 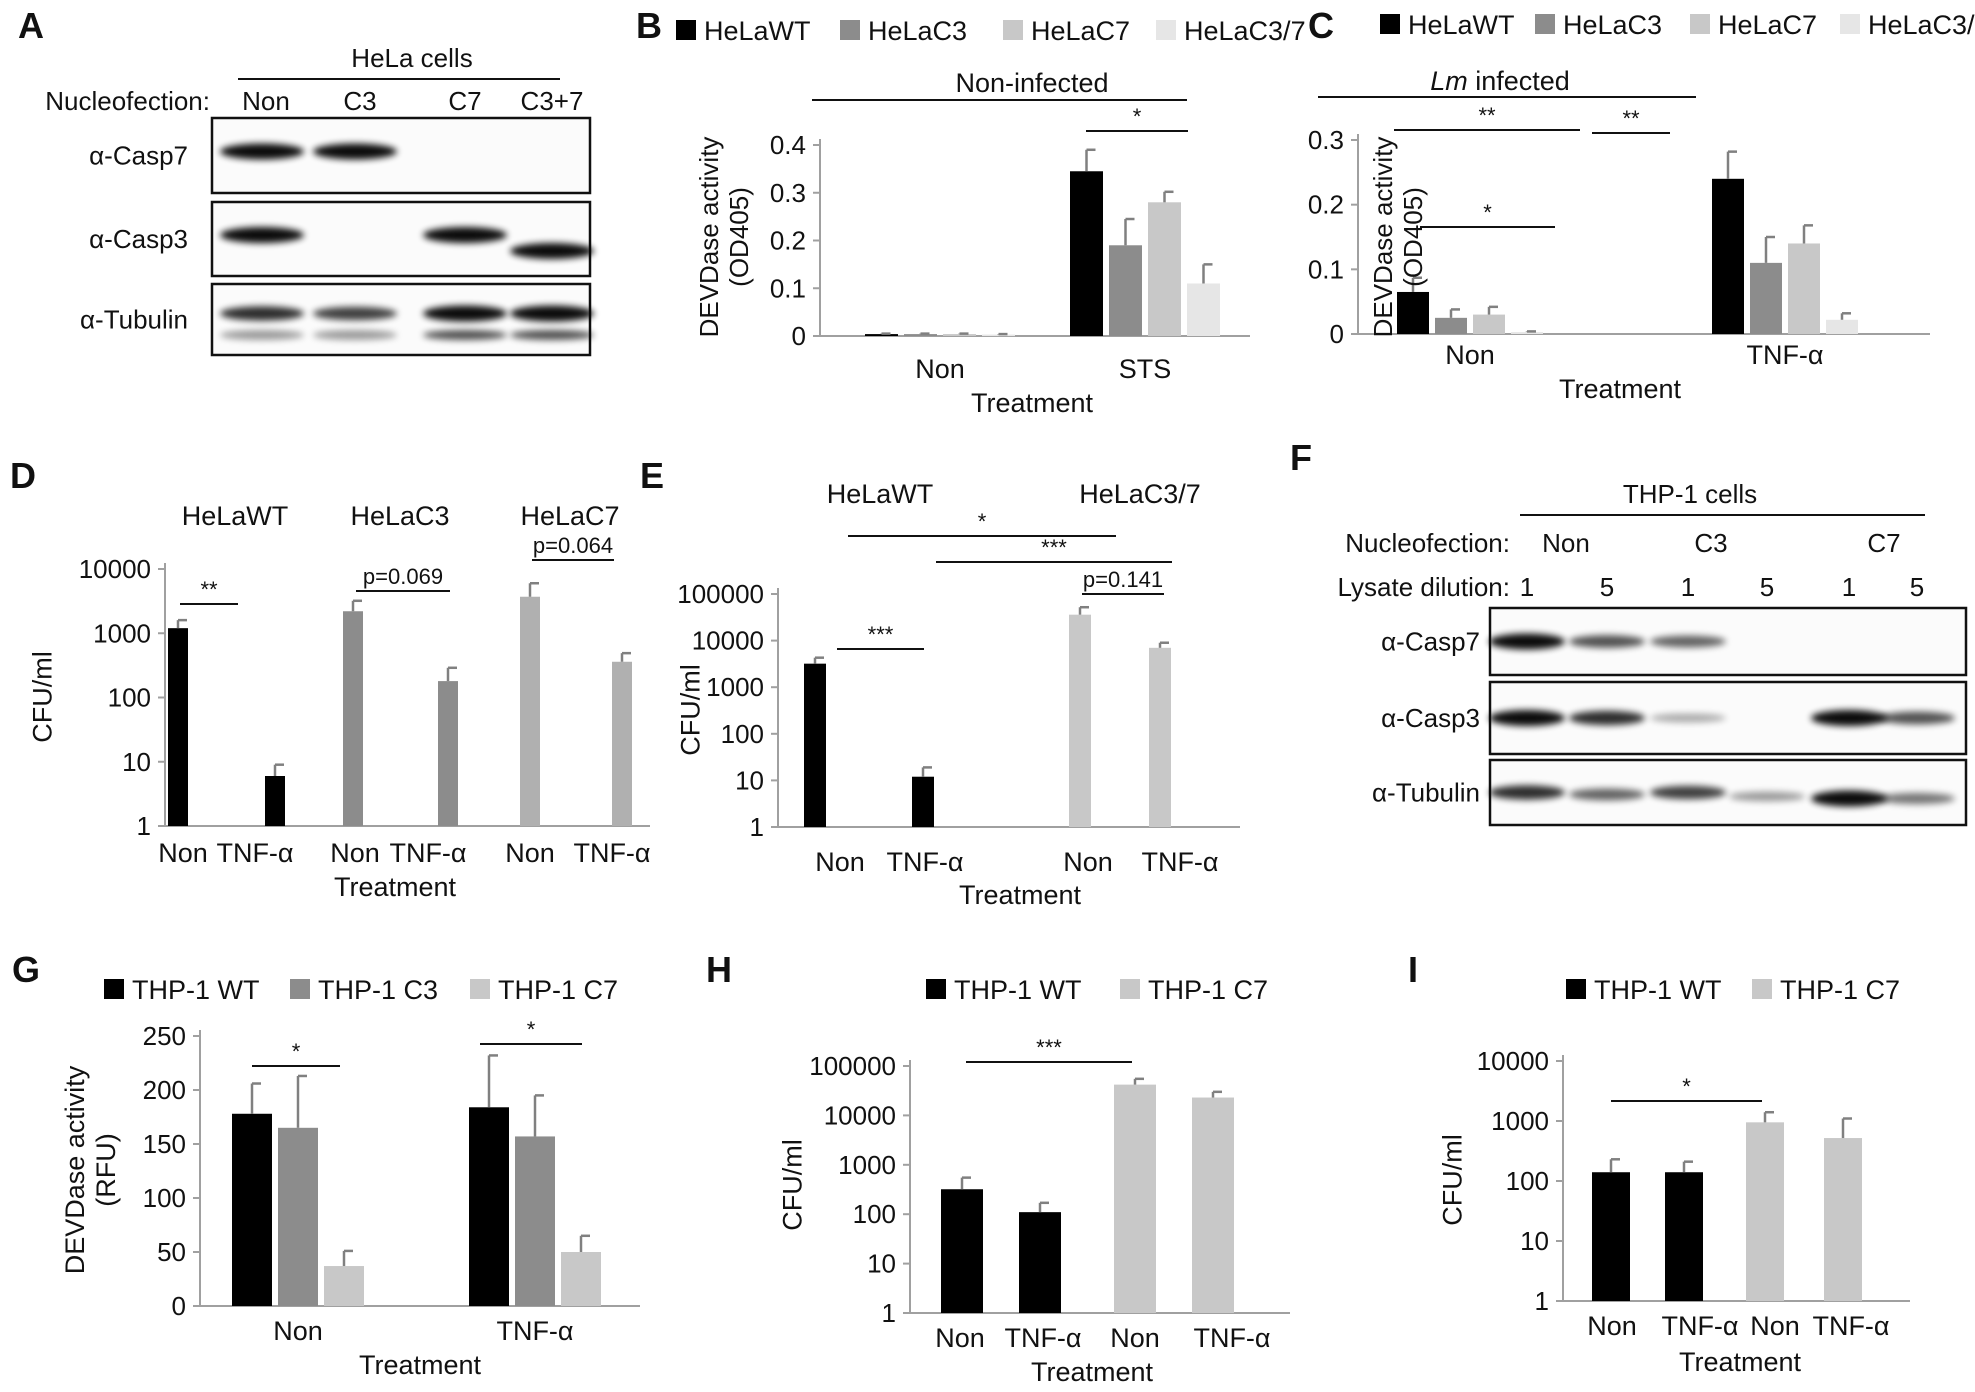 What do you see at coordinates (171, 1252) in the screenshot?
I see `y-tick-label: 50` at bounding box center [171, 1252].